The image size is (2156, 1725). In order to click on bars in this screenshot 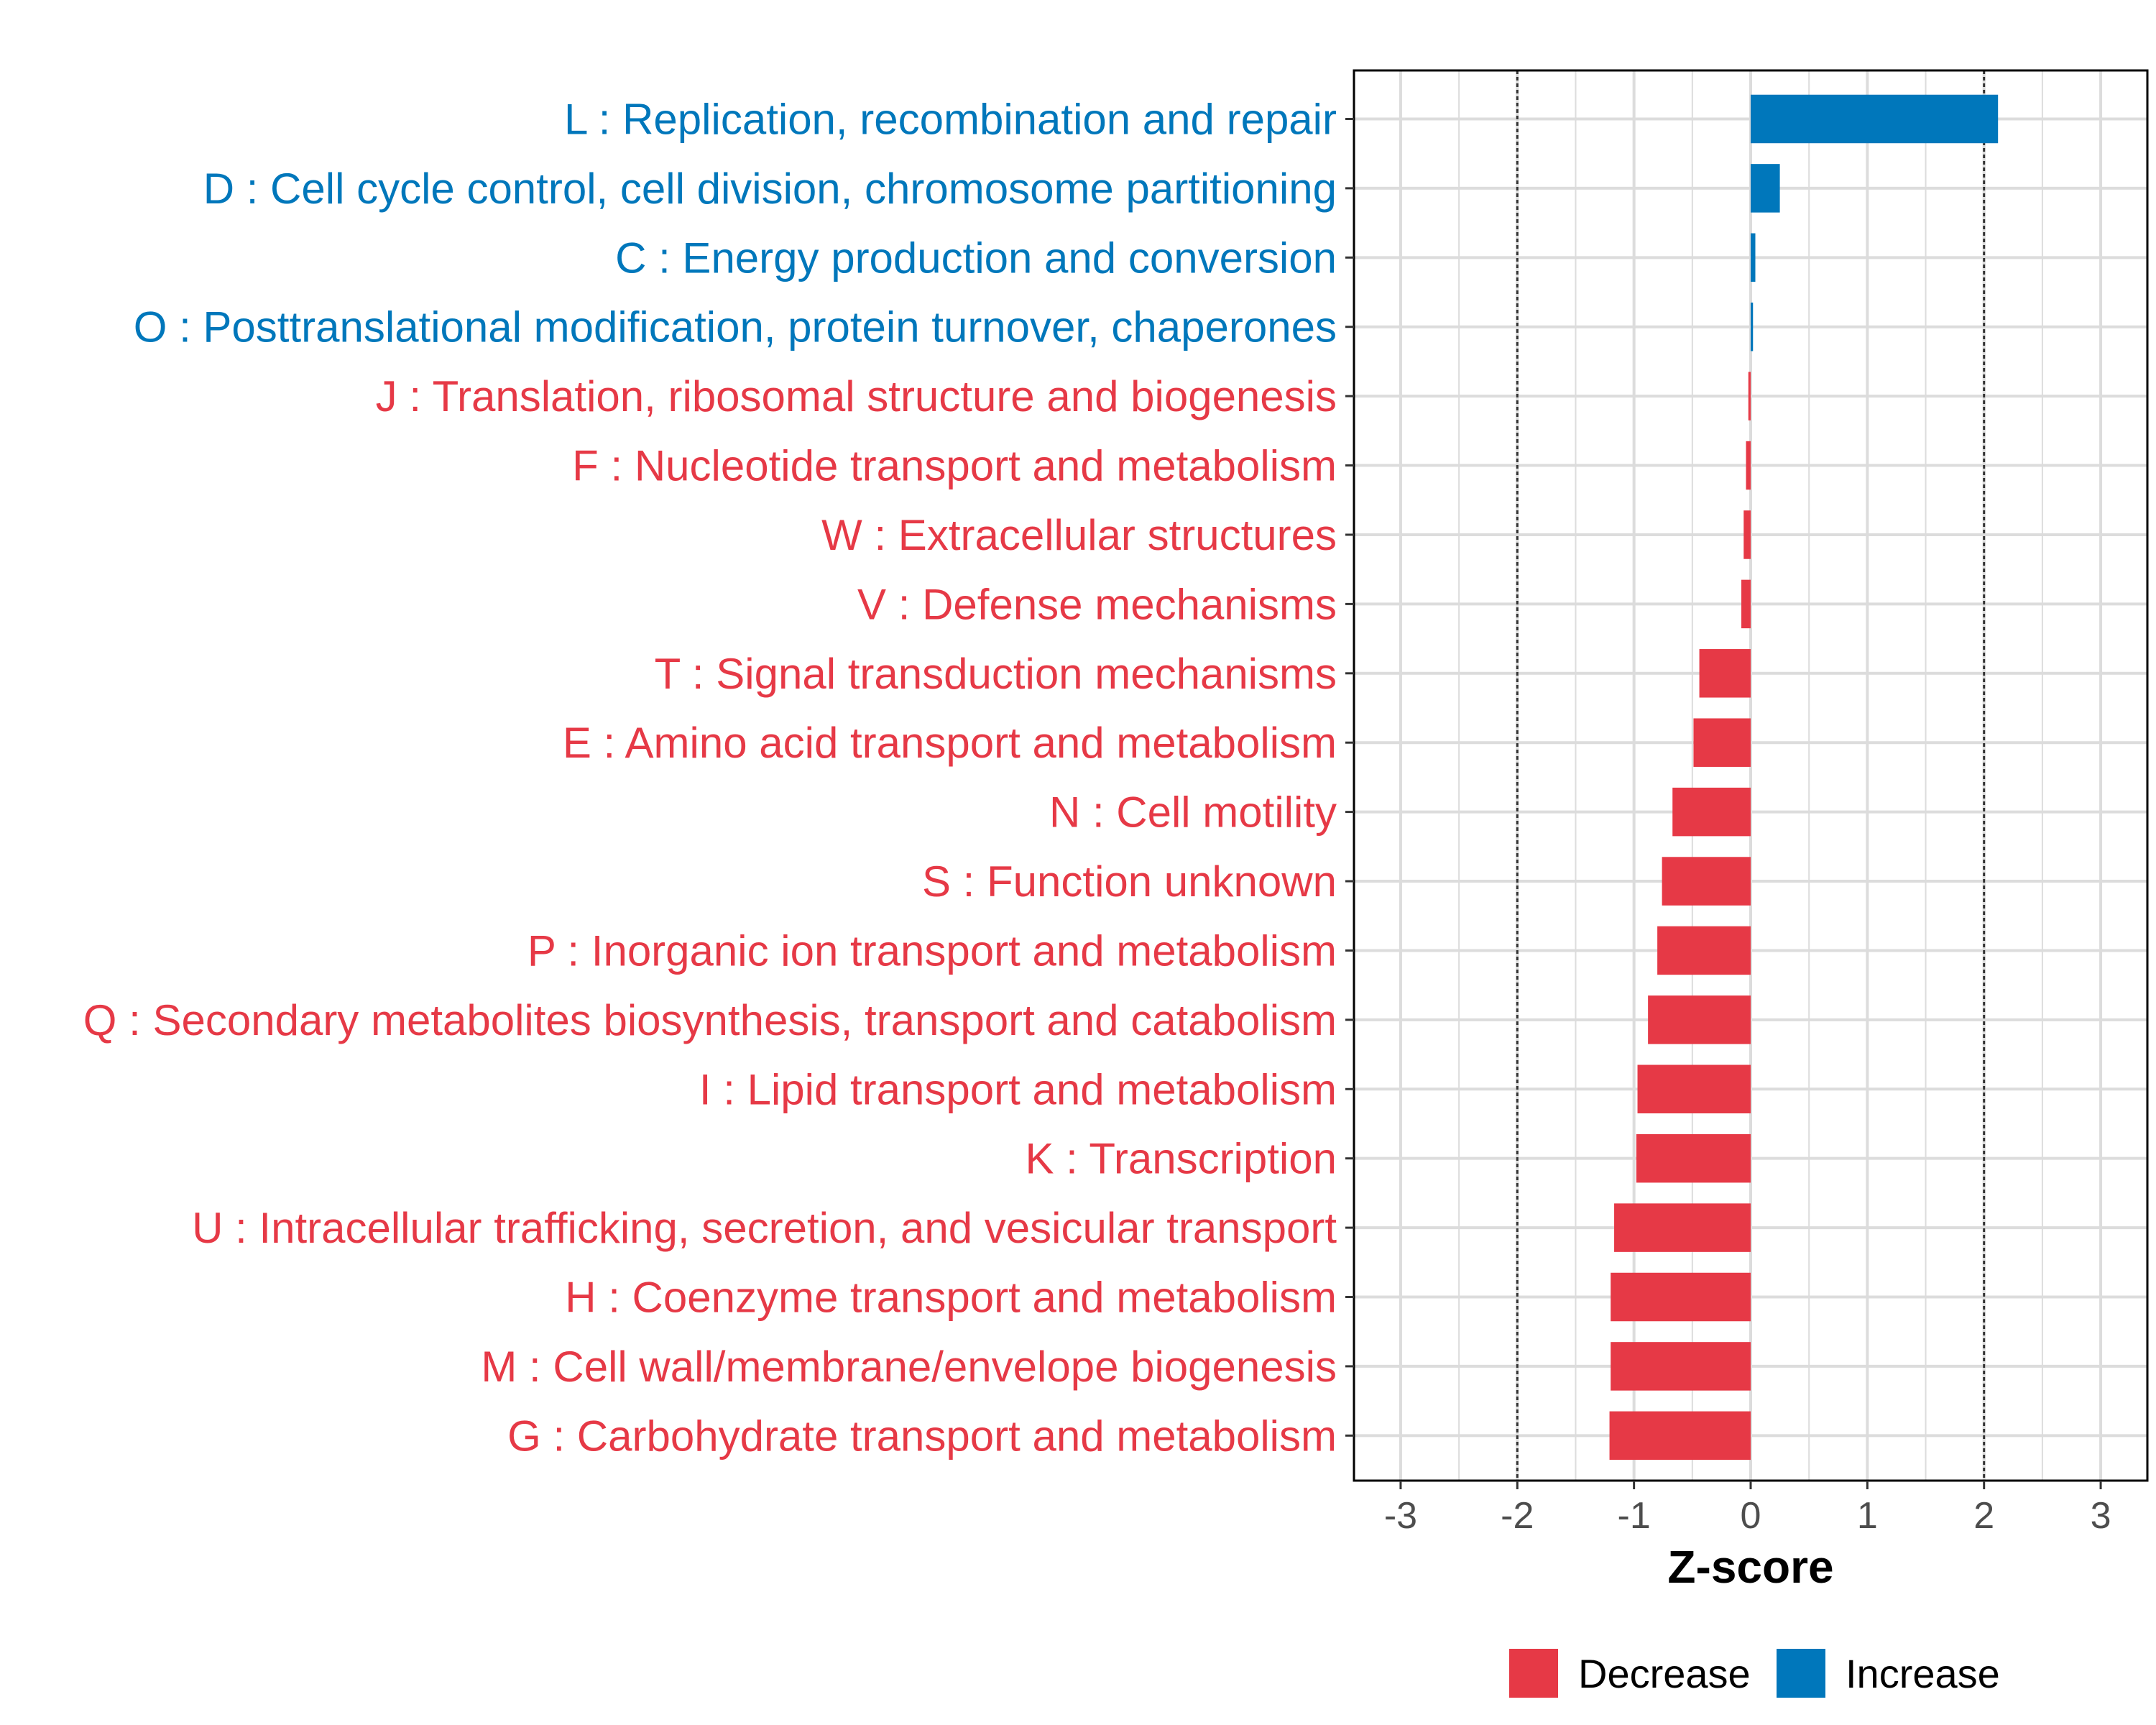, I will do `click(1804, 777)`.